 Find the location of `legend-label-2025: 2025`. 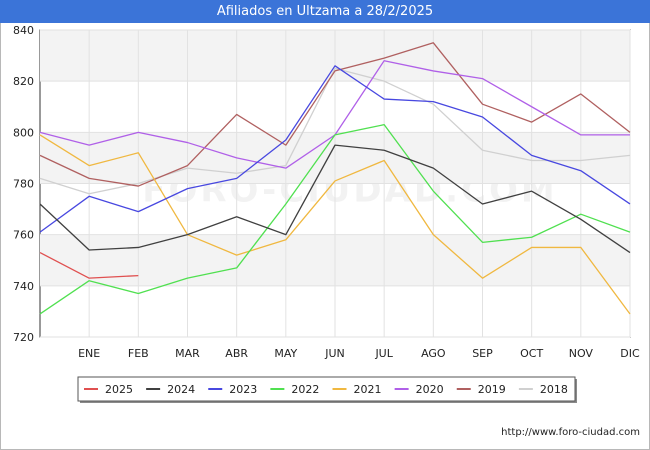

legend-label-2025: 2025 is located at coordinates (119, 389).